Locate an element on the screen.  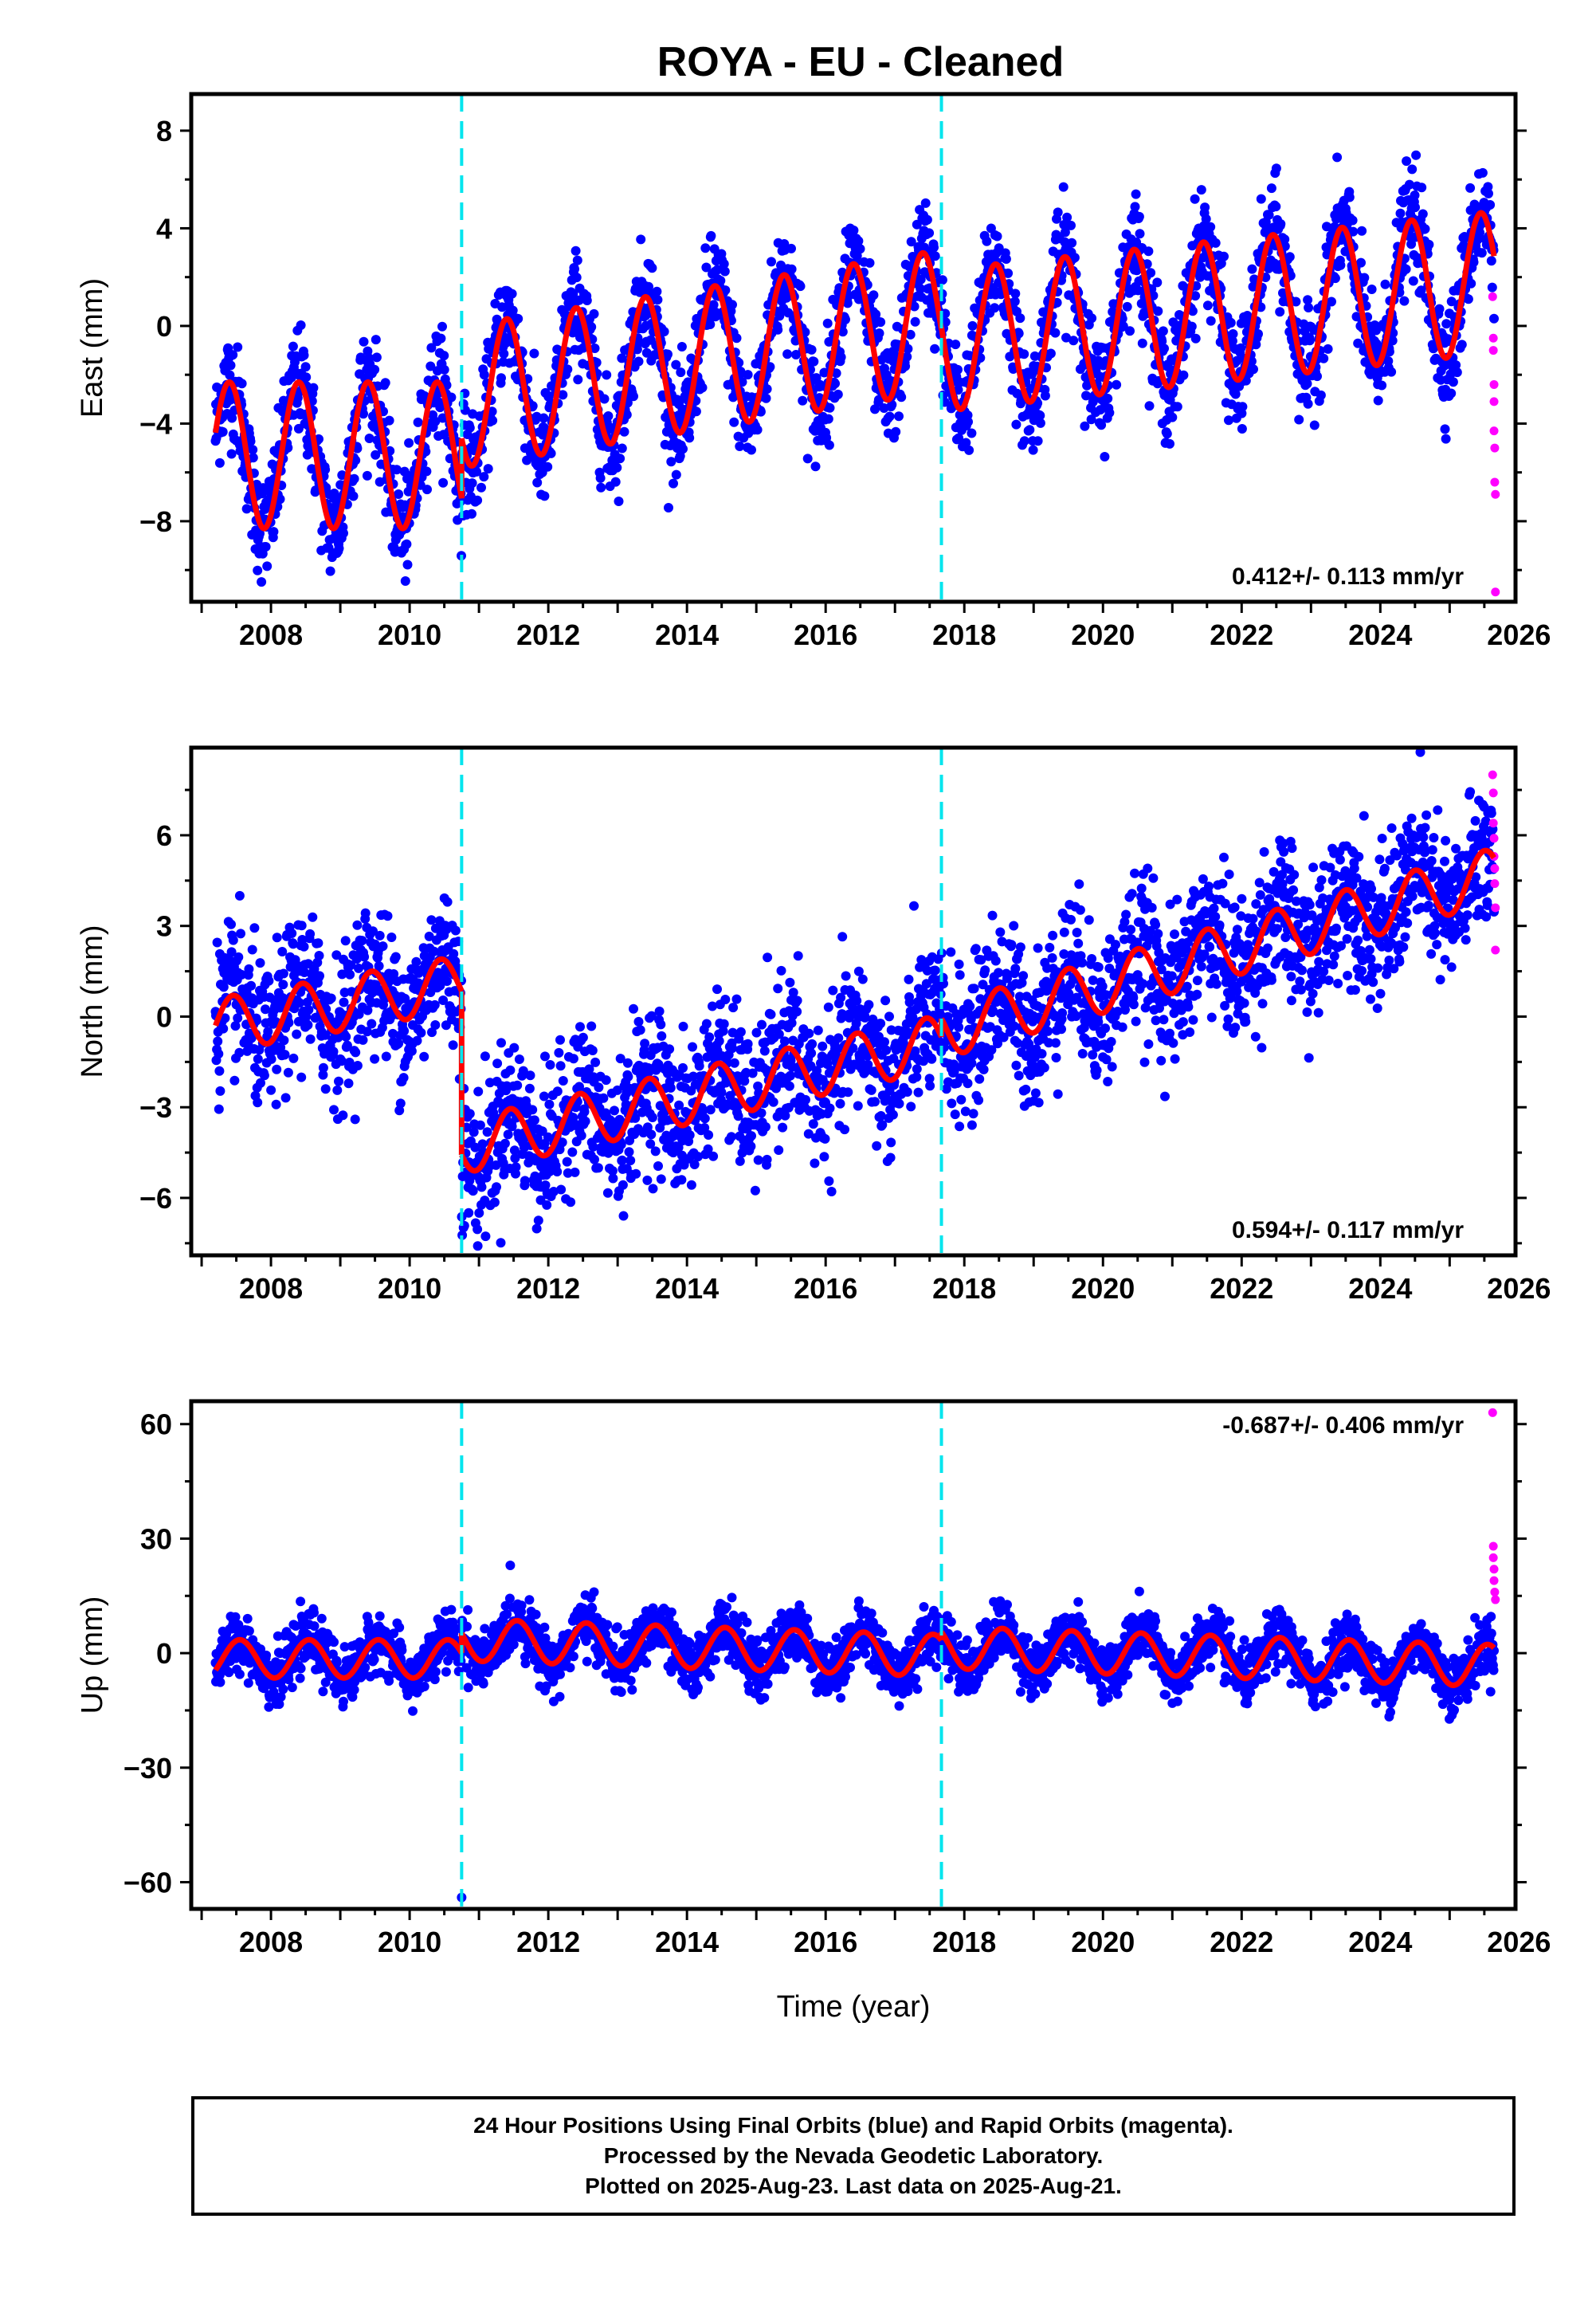
rapid-point is located at coordinates (1494, 401).